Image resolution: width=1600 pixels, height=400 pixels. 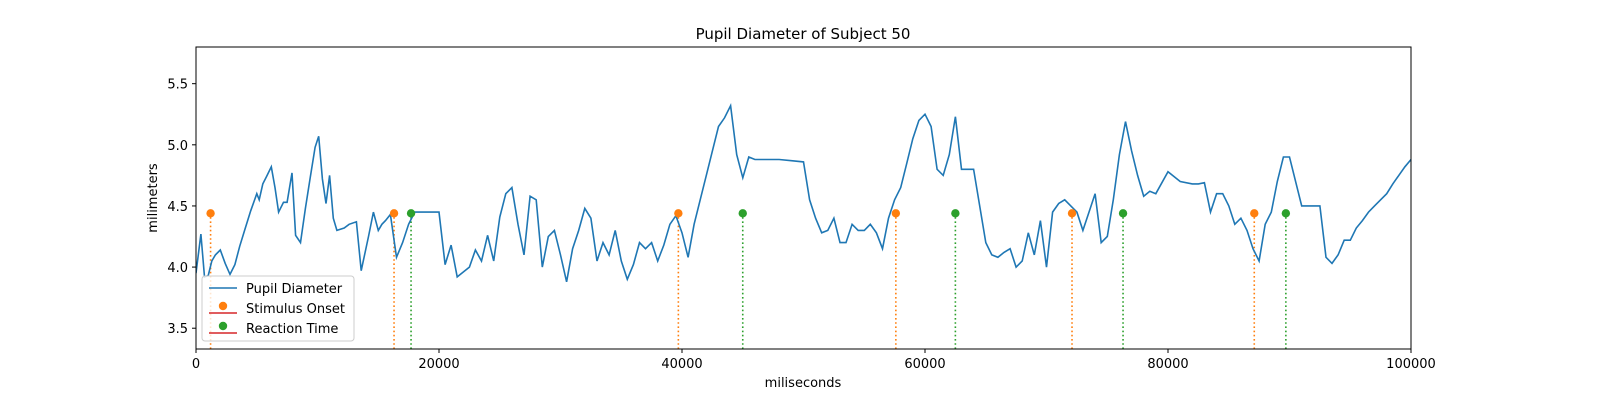 What do you see at coordinates (177, 268) in the screenshot?
I see `y-tick-label: 4.0` at bounding box center [177, 268].